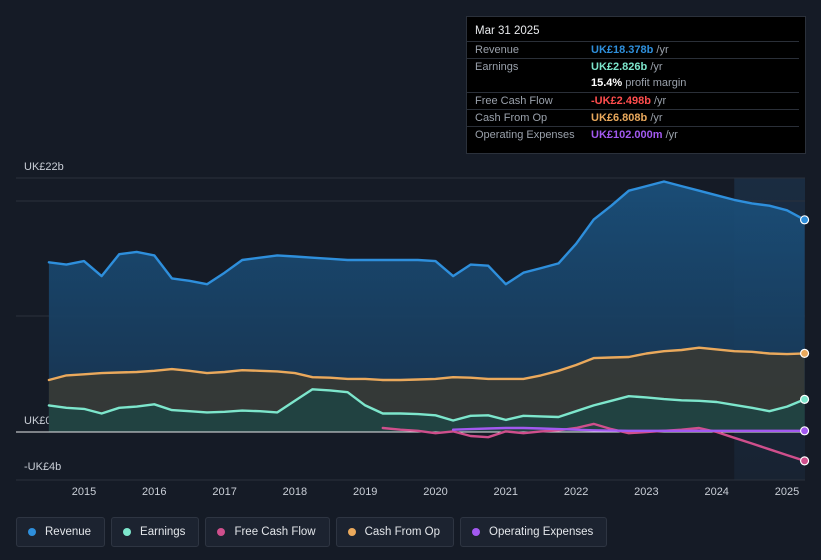 The height and width of the screenshot is (560, 821). What do you see at coordinates (804, 399) in the screenshot?
I see `earnings-endpoint-marker` at bounding box center [804, 399].